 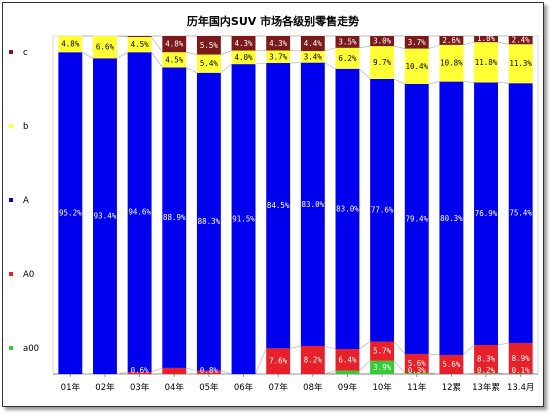 What do you see at coordinates (451, 388) in the screenshot?
I see `x-tick-label: 12累` at bounding box center [451, 388].